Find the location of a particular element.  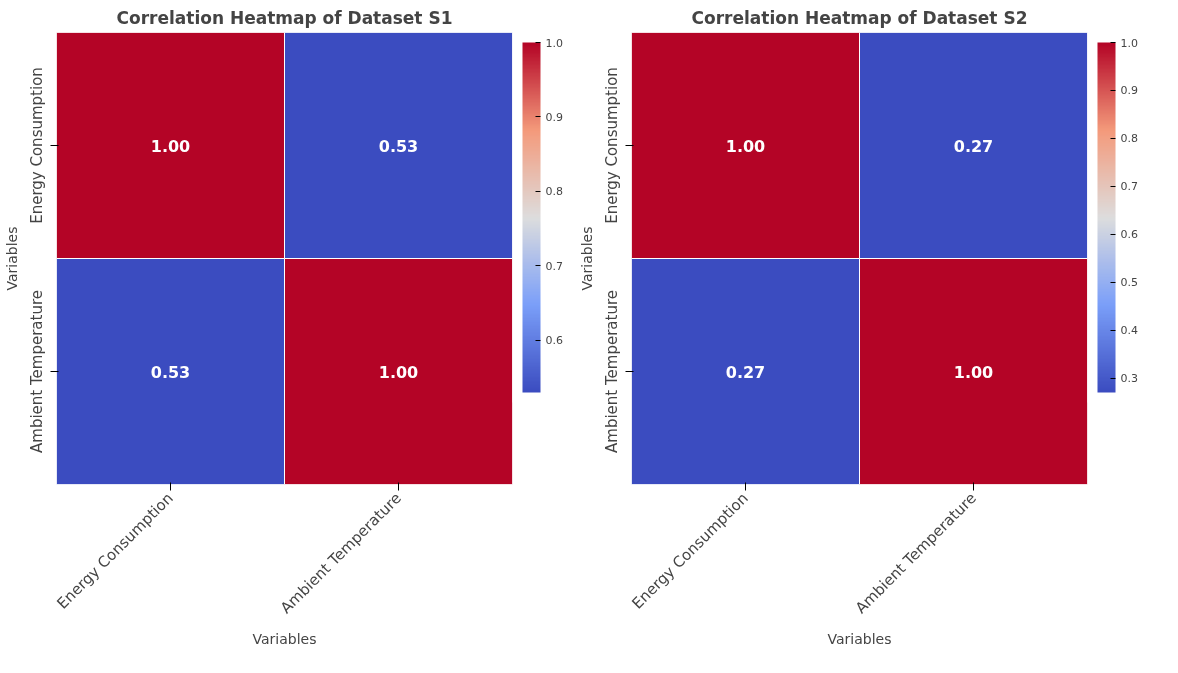

chart-title: Correlation Heatmap of Dataset S1 is located at coordinates (284, 17).